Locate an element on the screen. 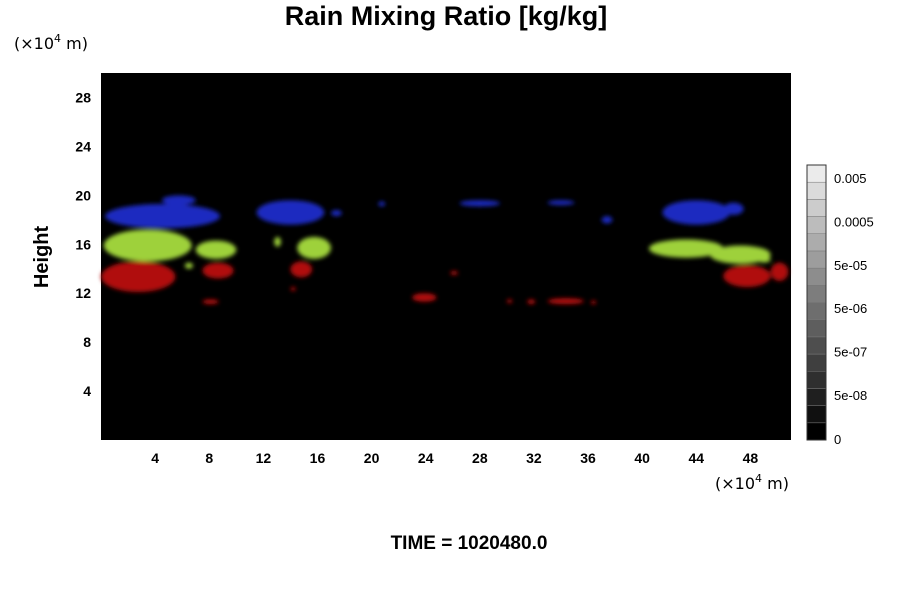 Image resolution: width=900 pixels, height=600 pixels. y-tick-label: 16 is located at coordinates (83, 244).